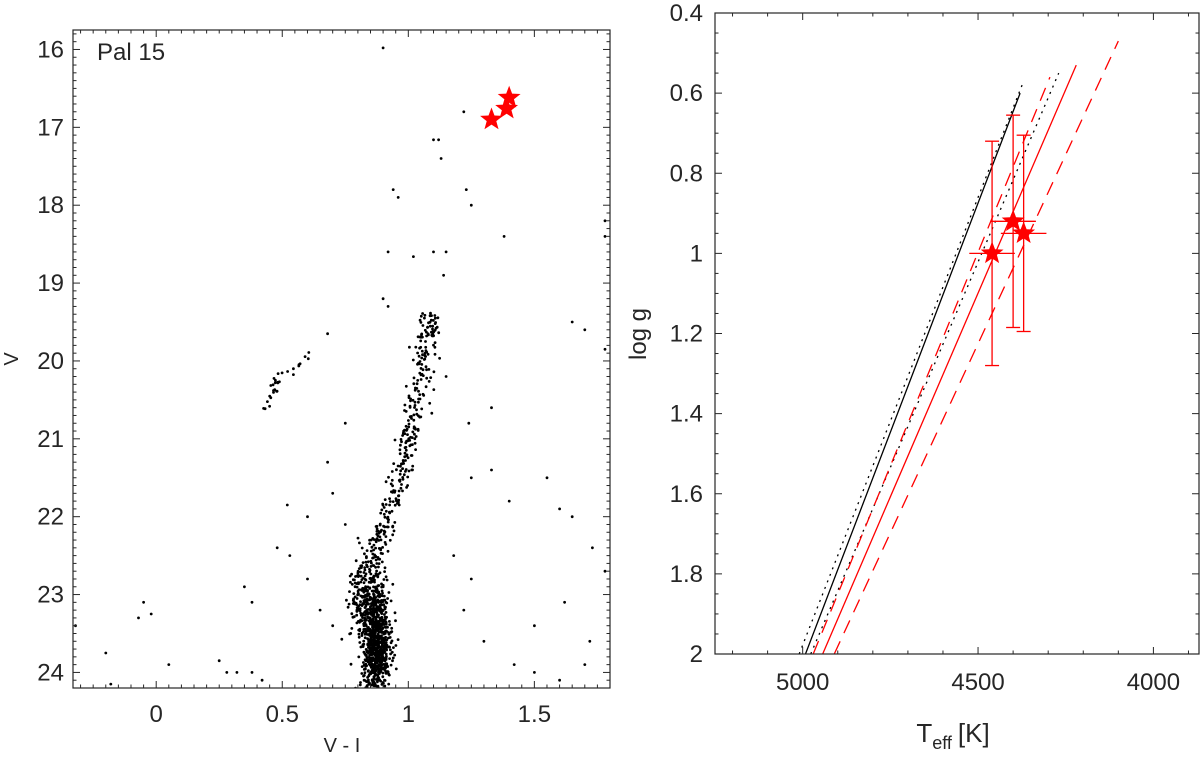 This screenshot has width=1200, height=763. I want to click on x-tick-label: 1.5, so click(534, 714).